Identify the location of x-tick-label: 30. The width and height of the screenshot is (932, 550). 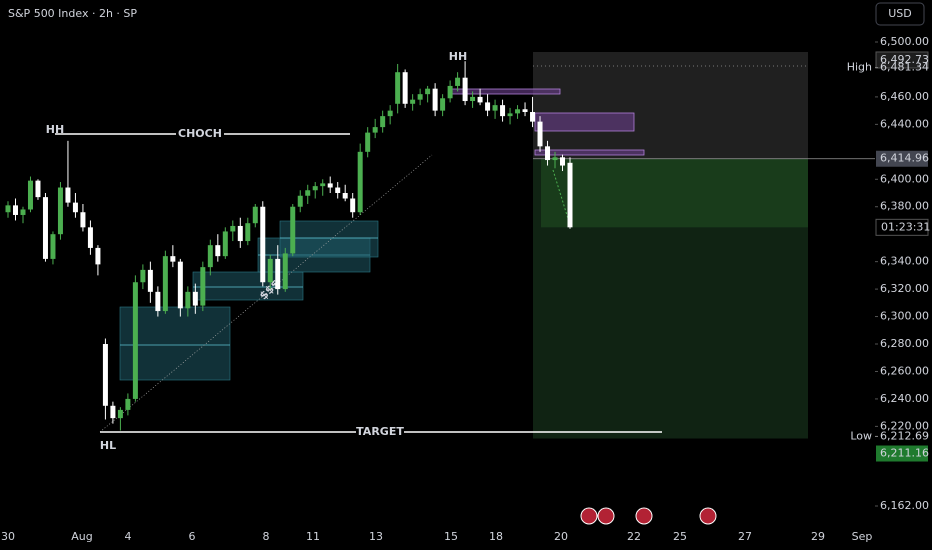
(8, 536).